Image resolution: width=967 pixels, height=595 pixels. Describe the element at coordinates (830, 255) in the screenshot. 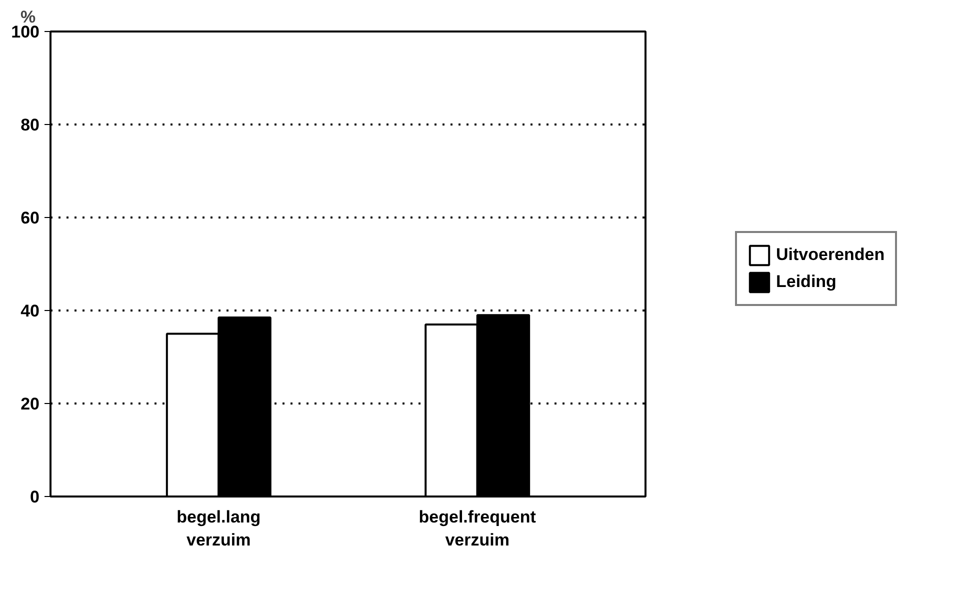

I see `legend-label: Uitvoerenden` at that location.